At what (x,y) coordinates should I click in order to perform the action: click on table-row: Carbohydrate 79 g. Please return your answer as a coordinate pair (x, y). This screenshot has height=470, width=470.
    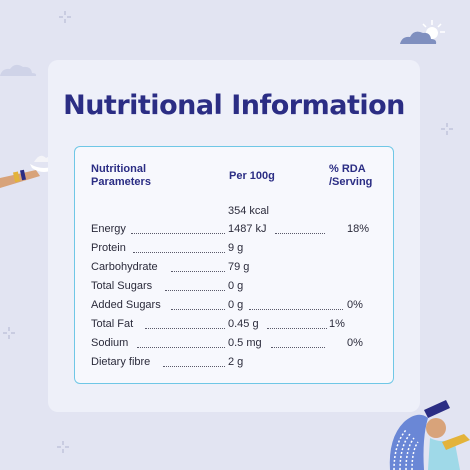
    Looking at the image, I should click on (237, 269).